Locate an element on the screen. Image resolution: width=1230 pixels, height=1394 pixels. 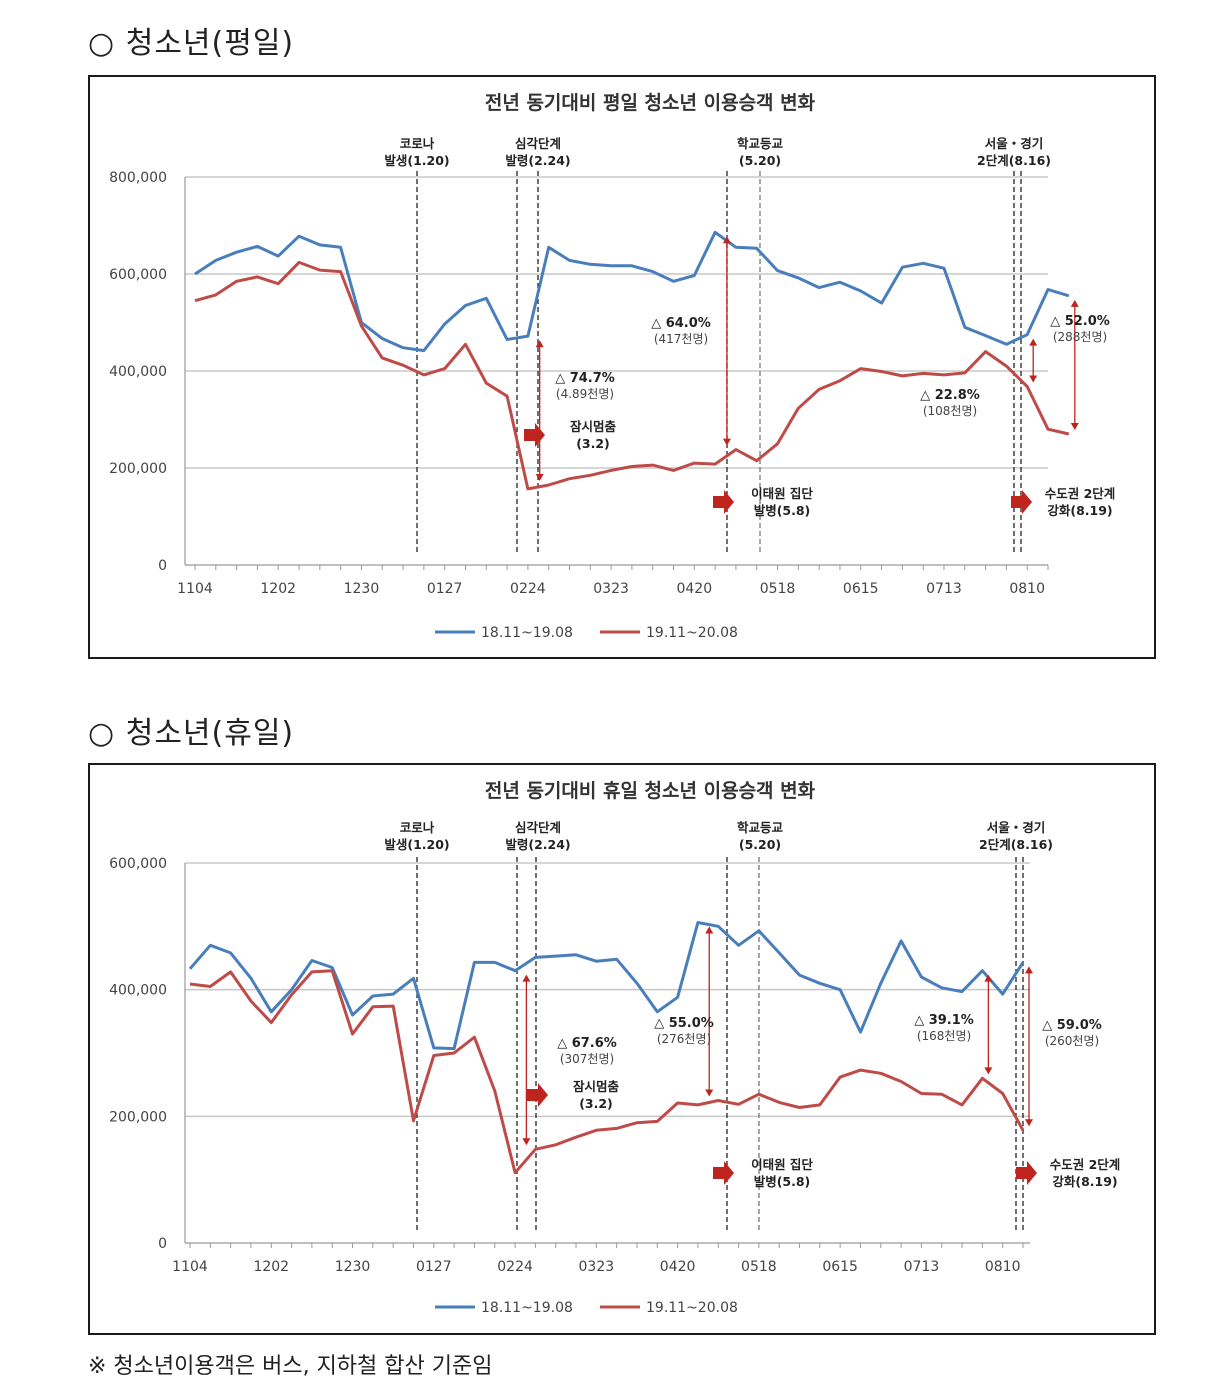
event-label: (5.20) is located at coordinates (760, 844).